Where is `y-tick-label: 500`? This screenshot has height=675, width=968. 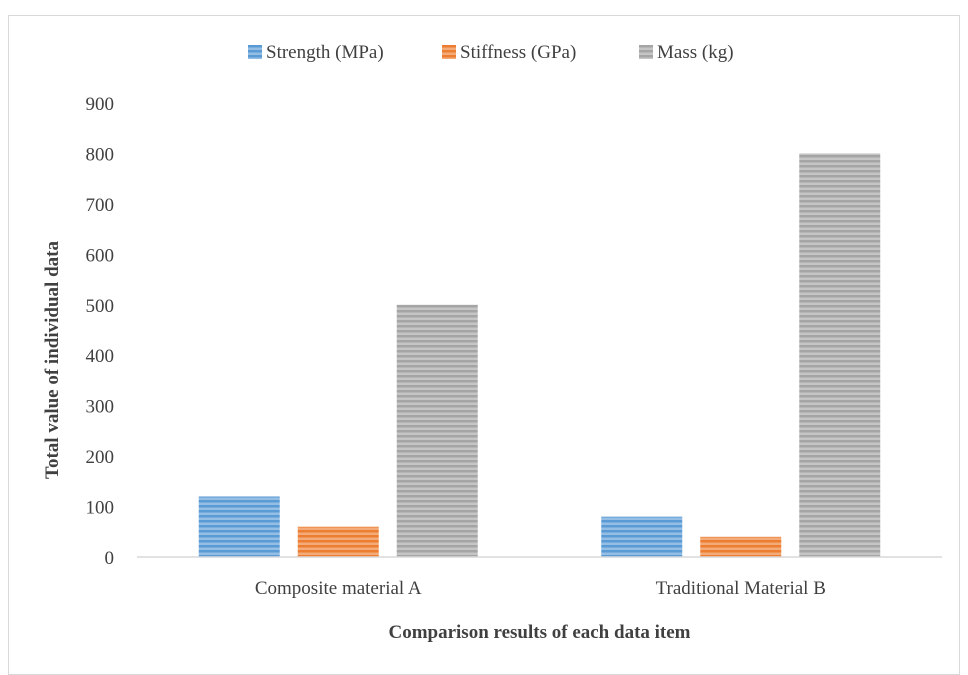 y-tick-label: 500 is located at coordinates (100, 306).